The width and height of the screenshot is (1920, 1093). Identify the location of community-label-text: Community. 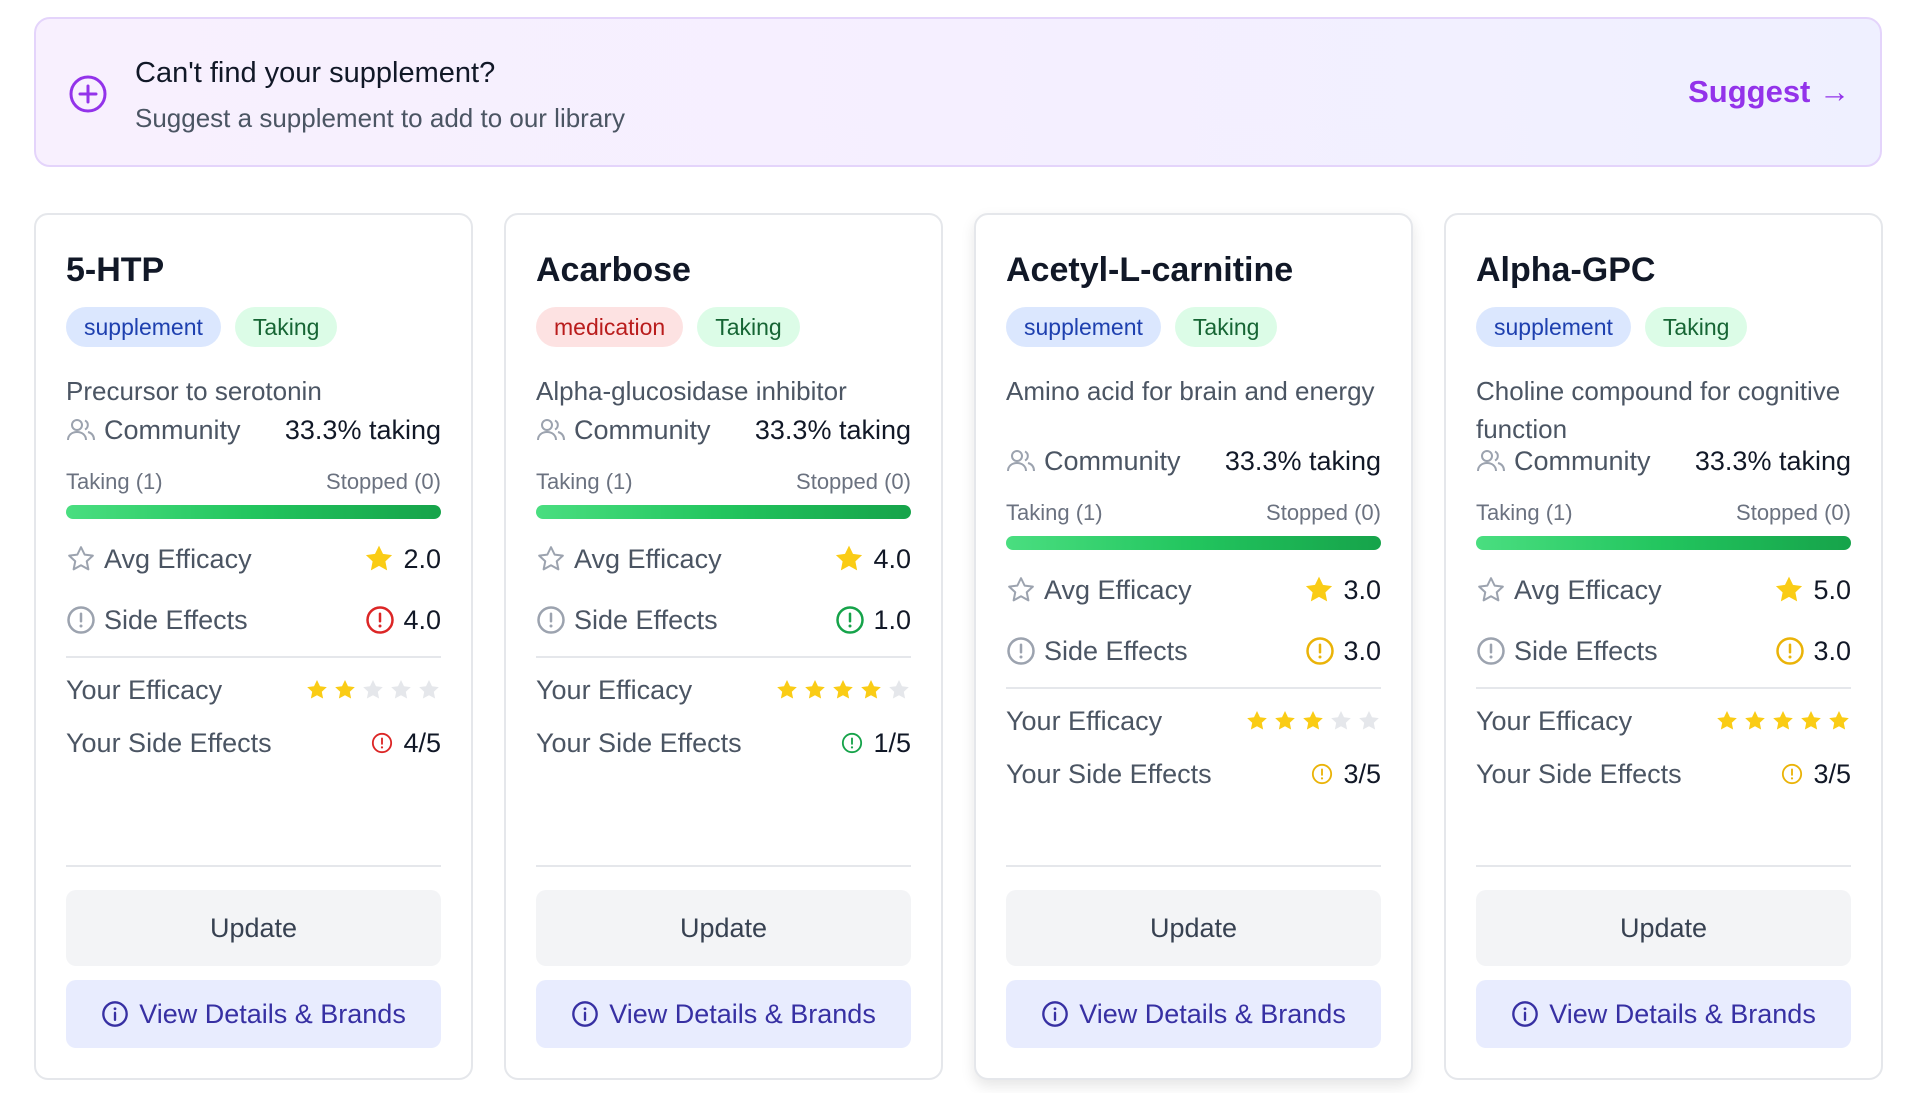
(642, 429).